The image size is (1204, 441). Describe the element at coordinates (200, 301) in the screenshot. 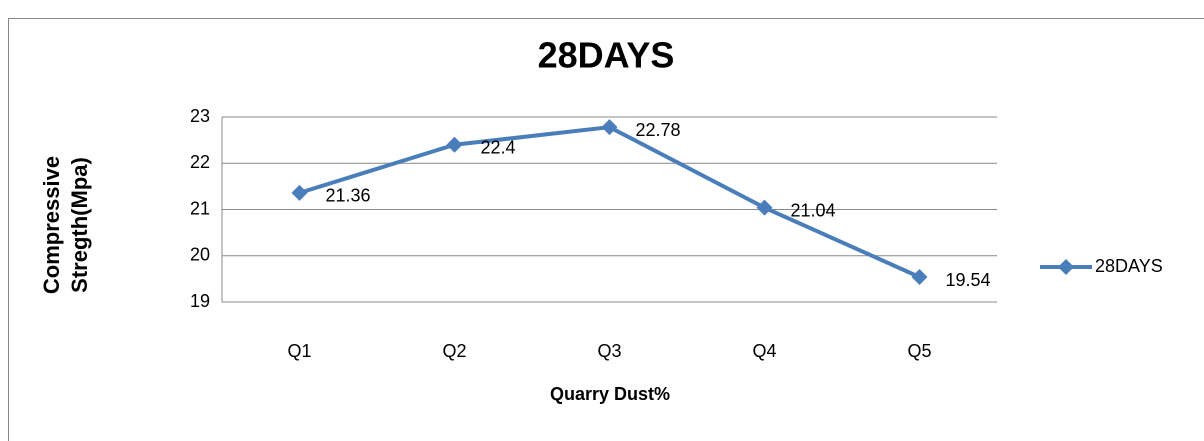

I see `y-tick-label: 19` at that location.